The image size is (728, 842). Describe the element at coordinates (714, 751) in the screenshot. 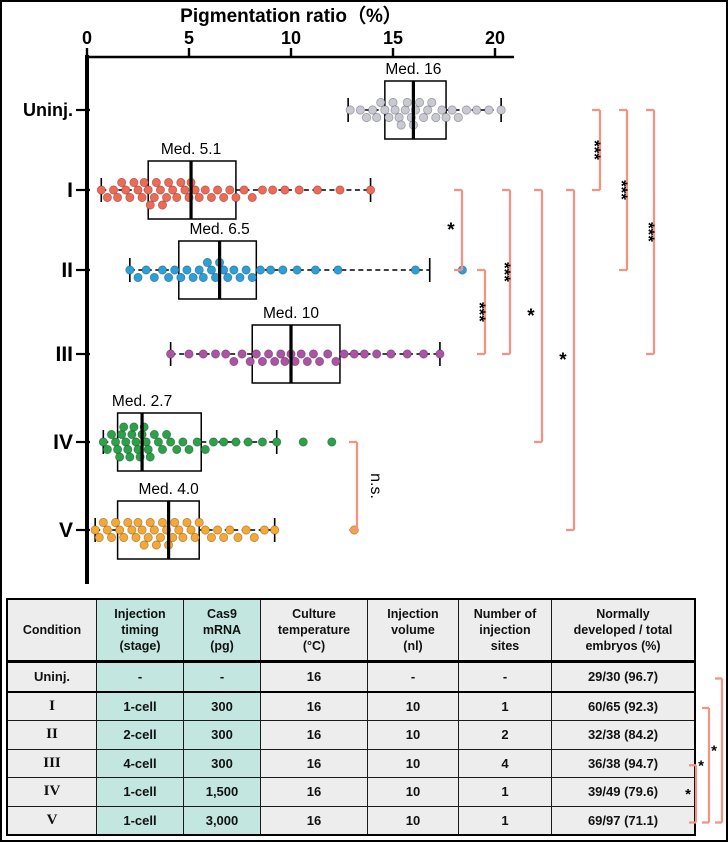

I see `table-significance-label: *` at that location.